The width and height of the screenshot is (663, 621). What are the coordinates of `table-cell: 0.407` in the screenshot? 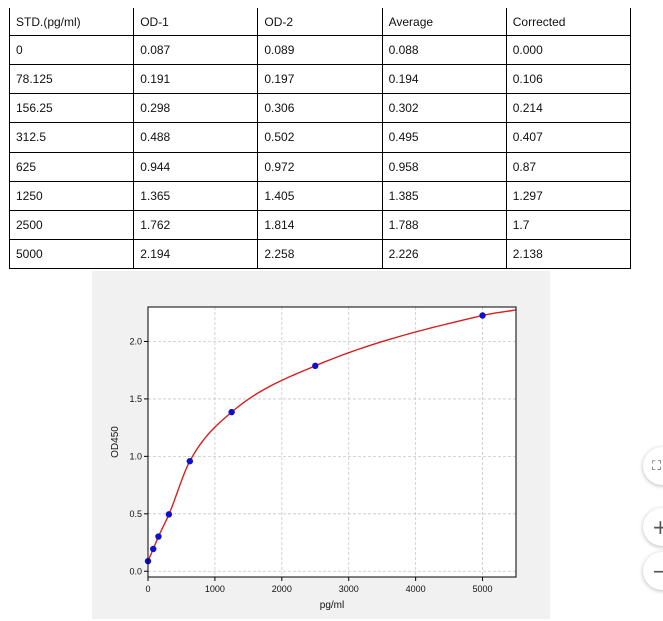 It's located at (568, 137).